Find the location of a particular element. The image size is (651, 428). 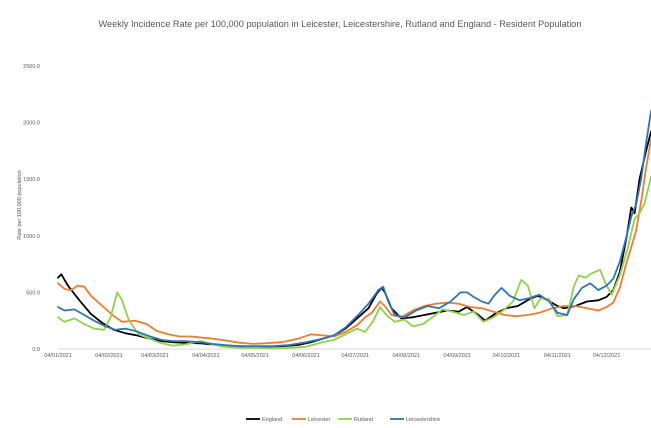

y-tick-label: 500.0 is located at coordinates (33, 293).